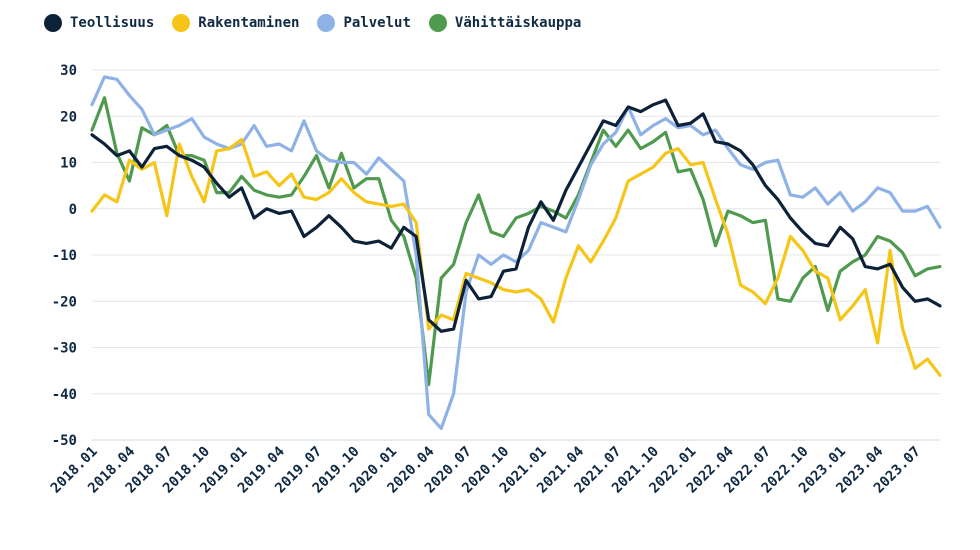  Describe the element at coordinates (68, 71) in the screenshot. I see `y-tick-label: 30` at that location.